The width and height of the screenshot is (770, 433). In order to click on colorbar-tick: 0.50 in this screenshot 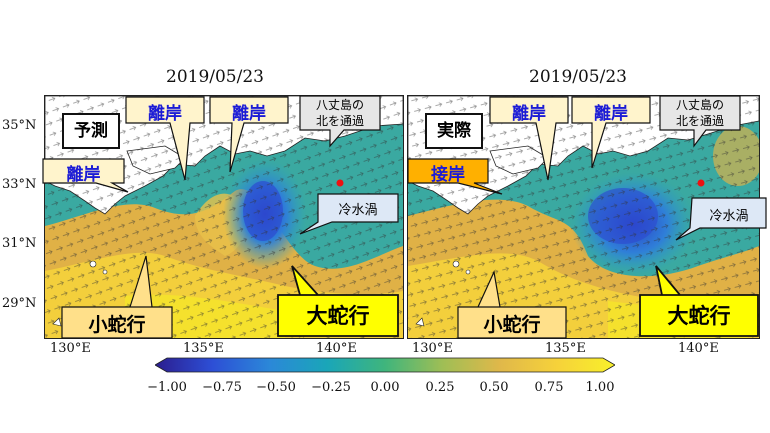, I will do `click(494, 387)`.